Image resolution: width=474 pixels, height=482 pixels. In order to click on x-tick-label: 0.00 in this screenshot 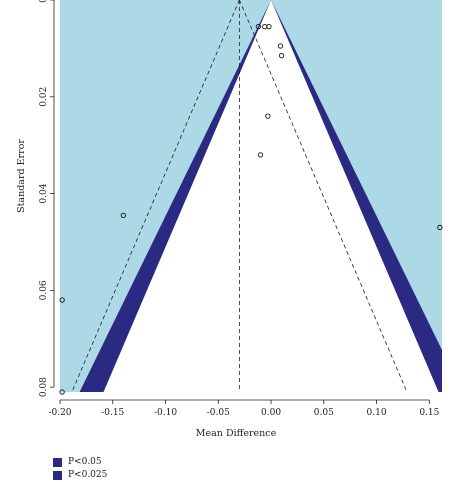, I will do `click(271, 413)`.